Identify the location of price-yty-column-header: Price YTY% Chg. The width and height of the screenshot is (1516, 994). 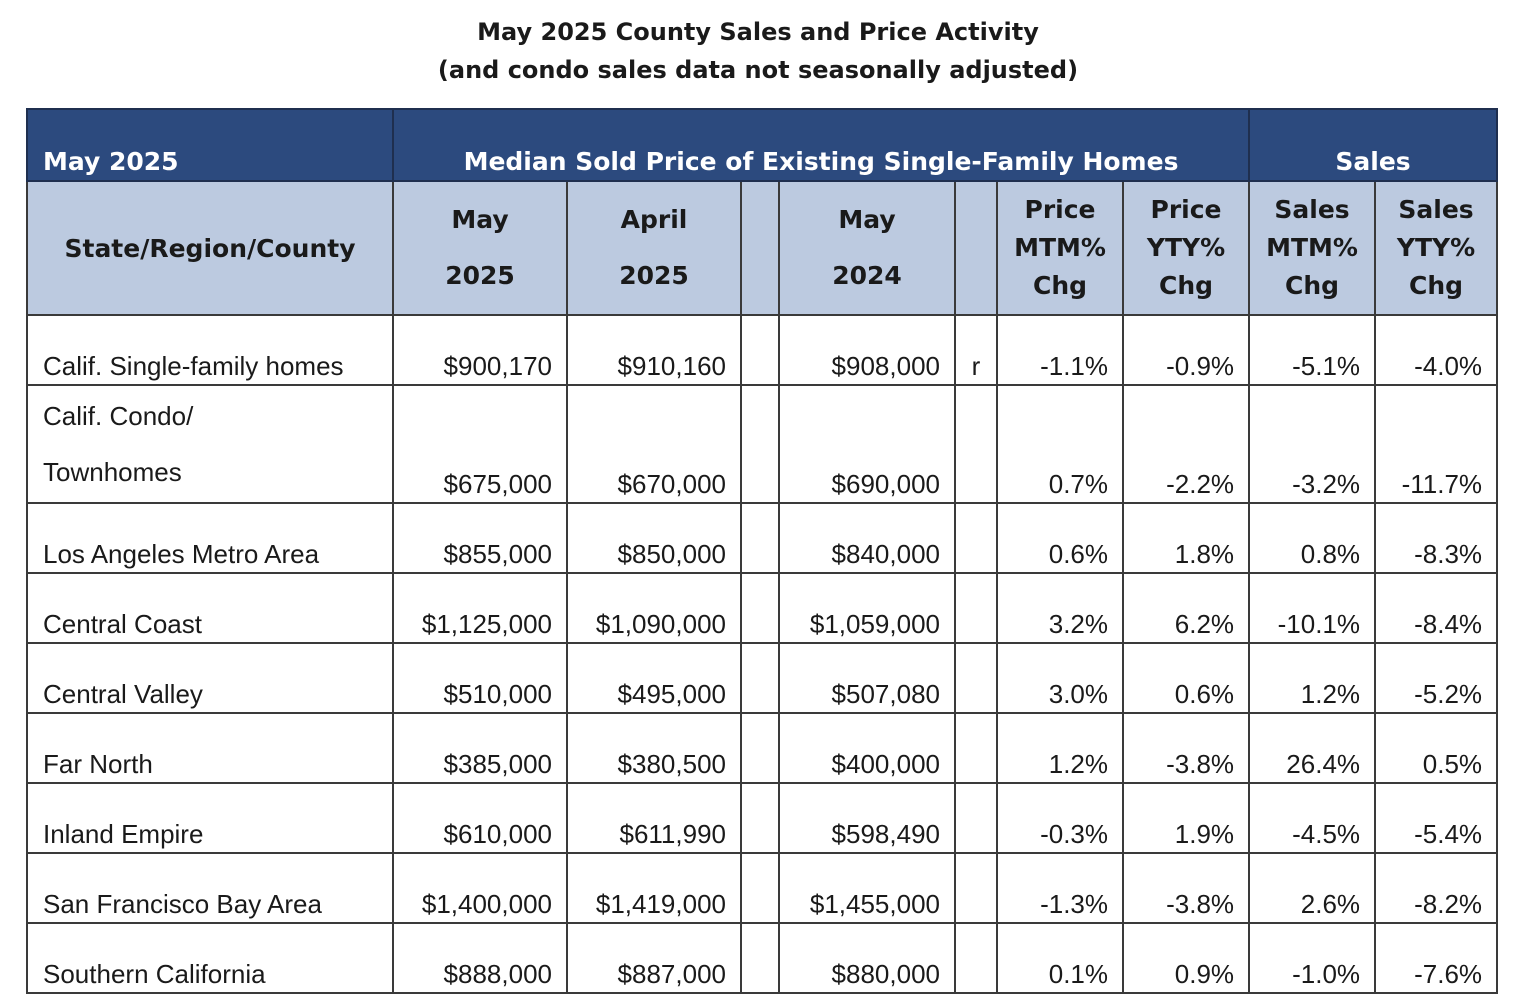
(1186, 248).